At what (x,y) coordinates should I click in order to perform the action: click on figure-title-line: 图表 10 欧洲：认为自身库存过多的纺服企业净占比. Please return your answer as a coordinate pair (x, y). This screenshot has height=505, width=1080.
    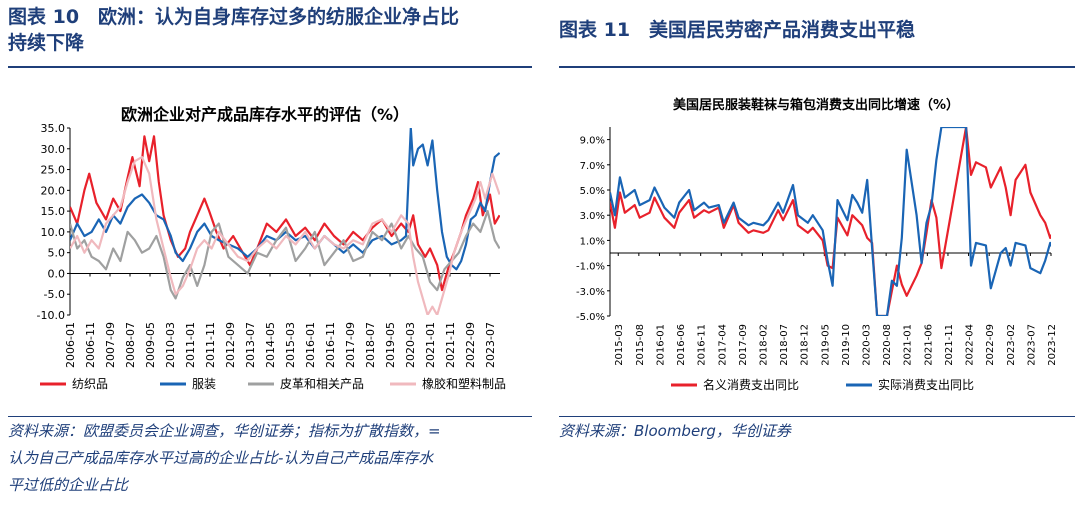
    Looking at the image, I should click on (234, 17).